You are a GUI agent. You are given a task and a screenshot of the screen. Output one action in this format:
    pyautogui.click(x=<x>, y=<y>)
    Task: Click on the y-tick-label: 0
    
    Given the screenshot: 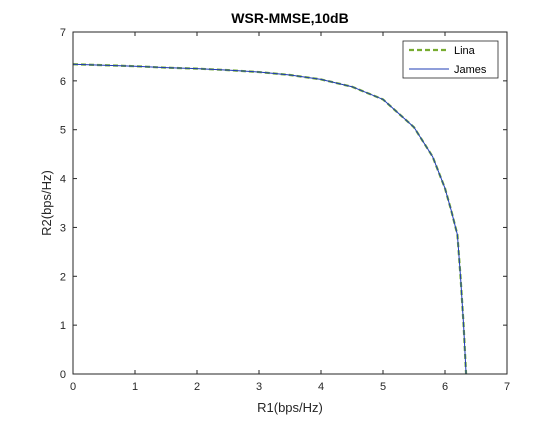 What is the action you would take?
    pyautogui.click(x=63, y=375)
    